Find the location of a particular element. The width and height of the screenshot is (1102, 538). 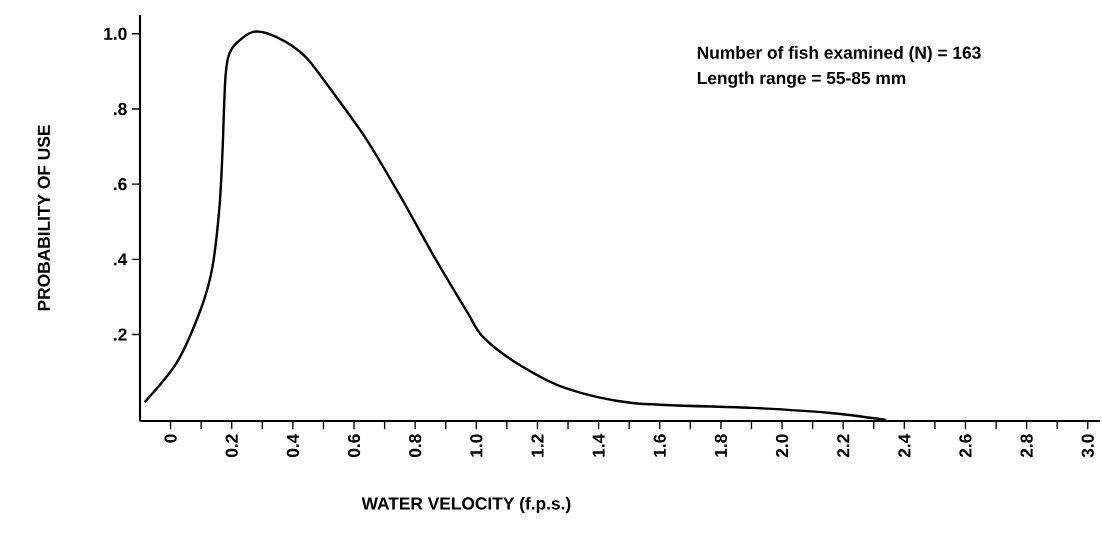

y-tick-label: 1.0 is located at coordinates (115, 33).